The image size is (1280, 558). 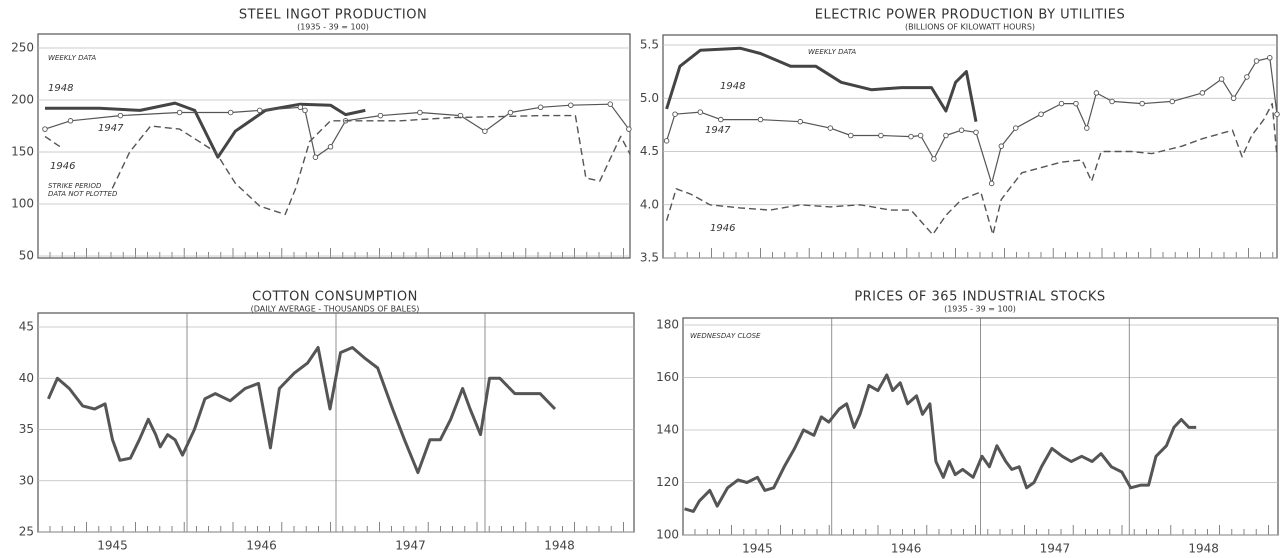 I want to click on y-tick-label: 35, so click(x=26, y=429).